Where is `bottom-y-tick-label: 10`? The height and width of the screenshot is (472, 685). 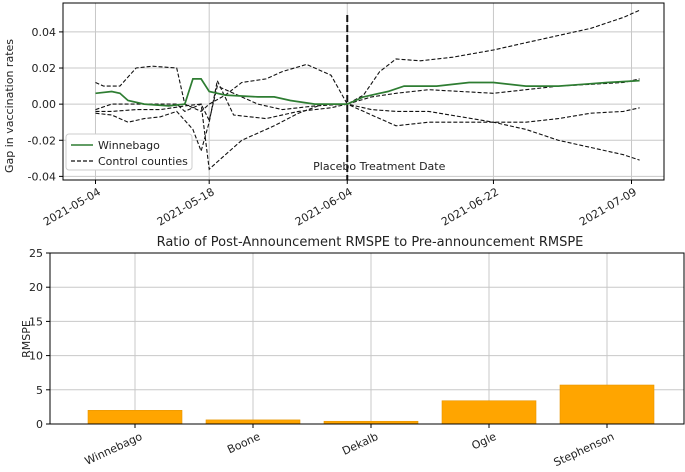 bottom-y-tick-label: 10 is located at coordinates (36, 356).